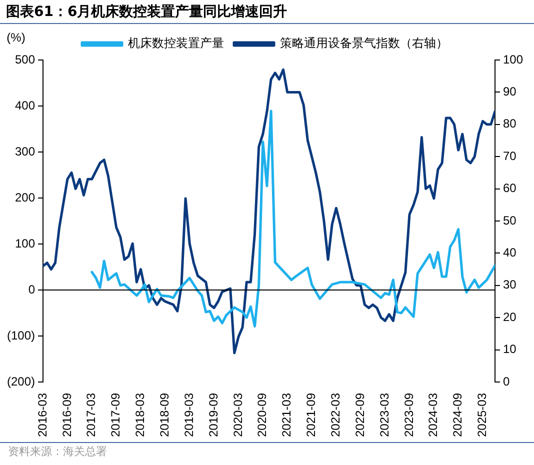 The image size is (534, 465). What do you see at coordinates (25, 59) in the screenshot?
I see `y-tick-label: 500` at bounding box center [25, 59].